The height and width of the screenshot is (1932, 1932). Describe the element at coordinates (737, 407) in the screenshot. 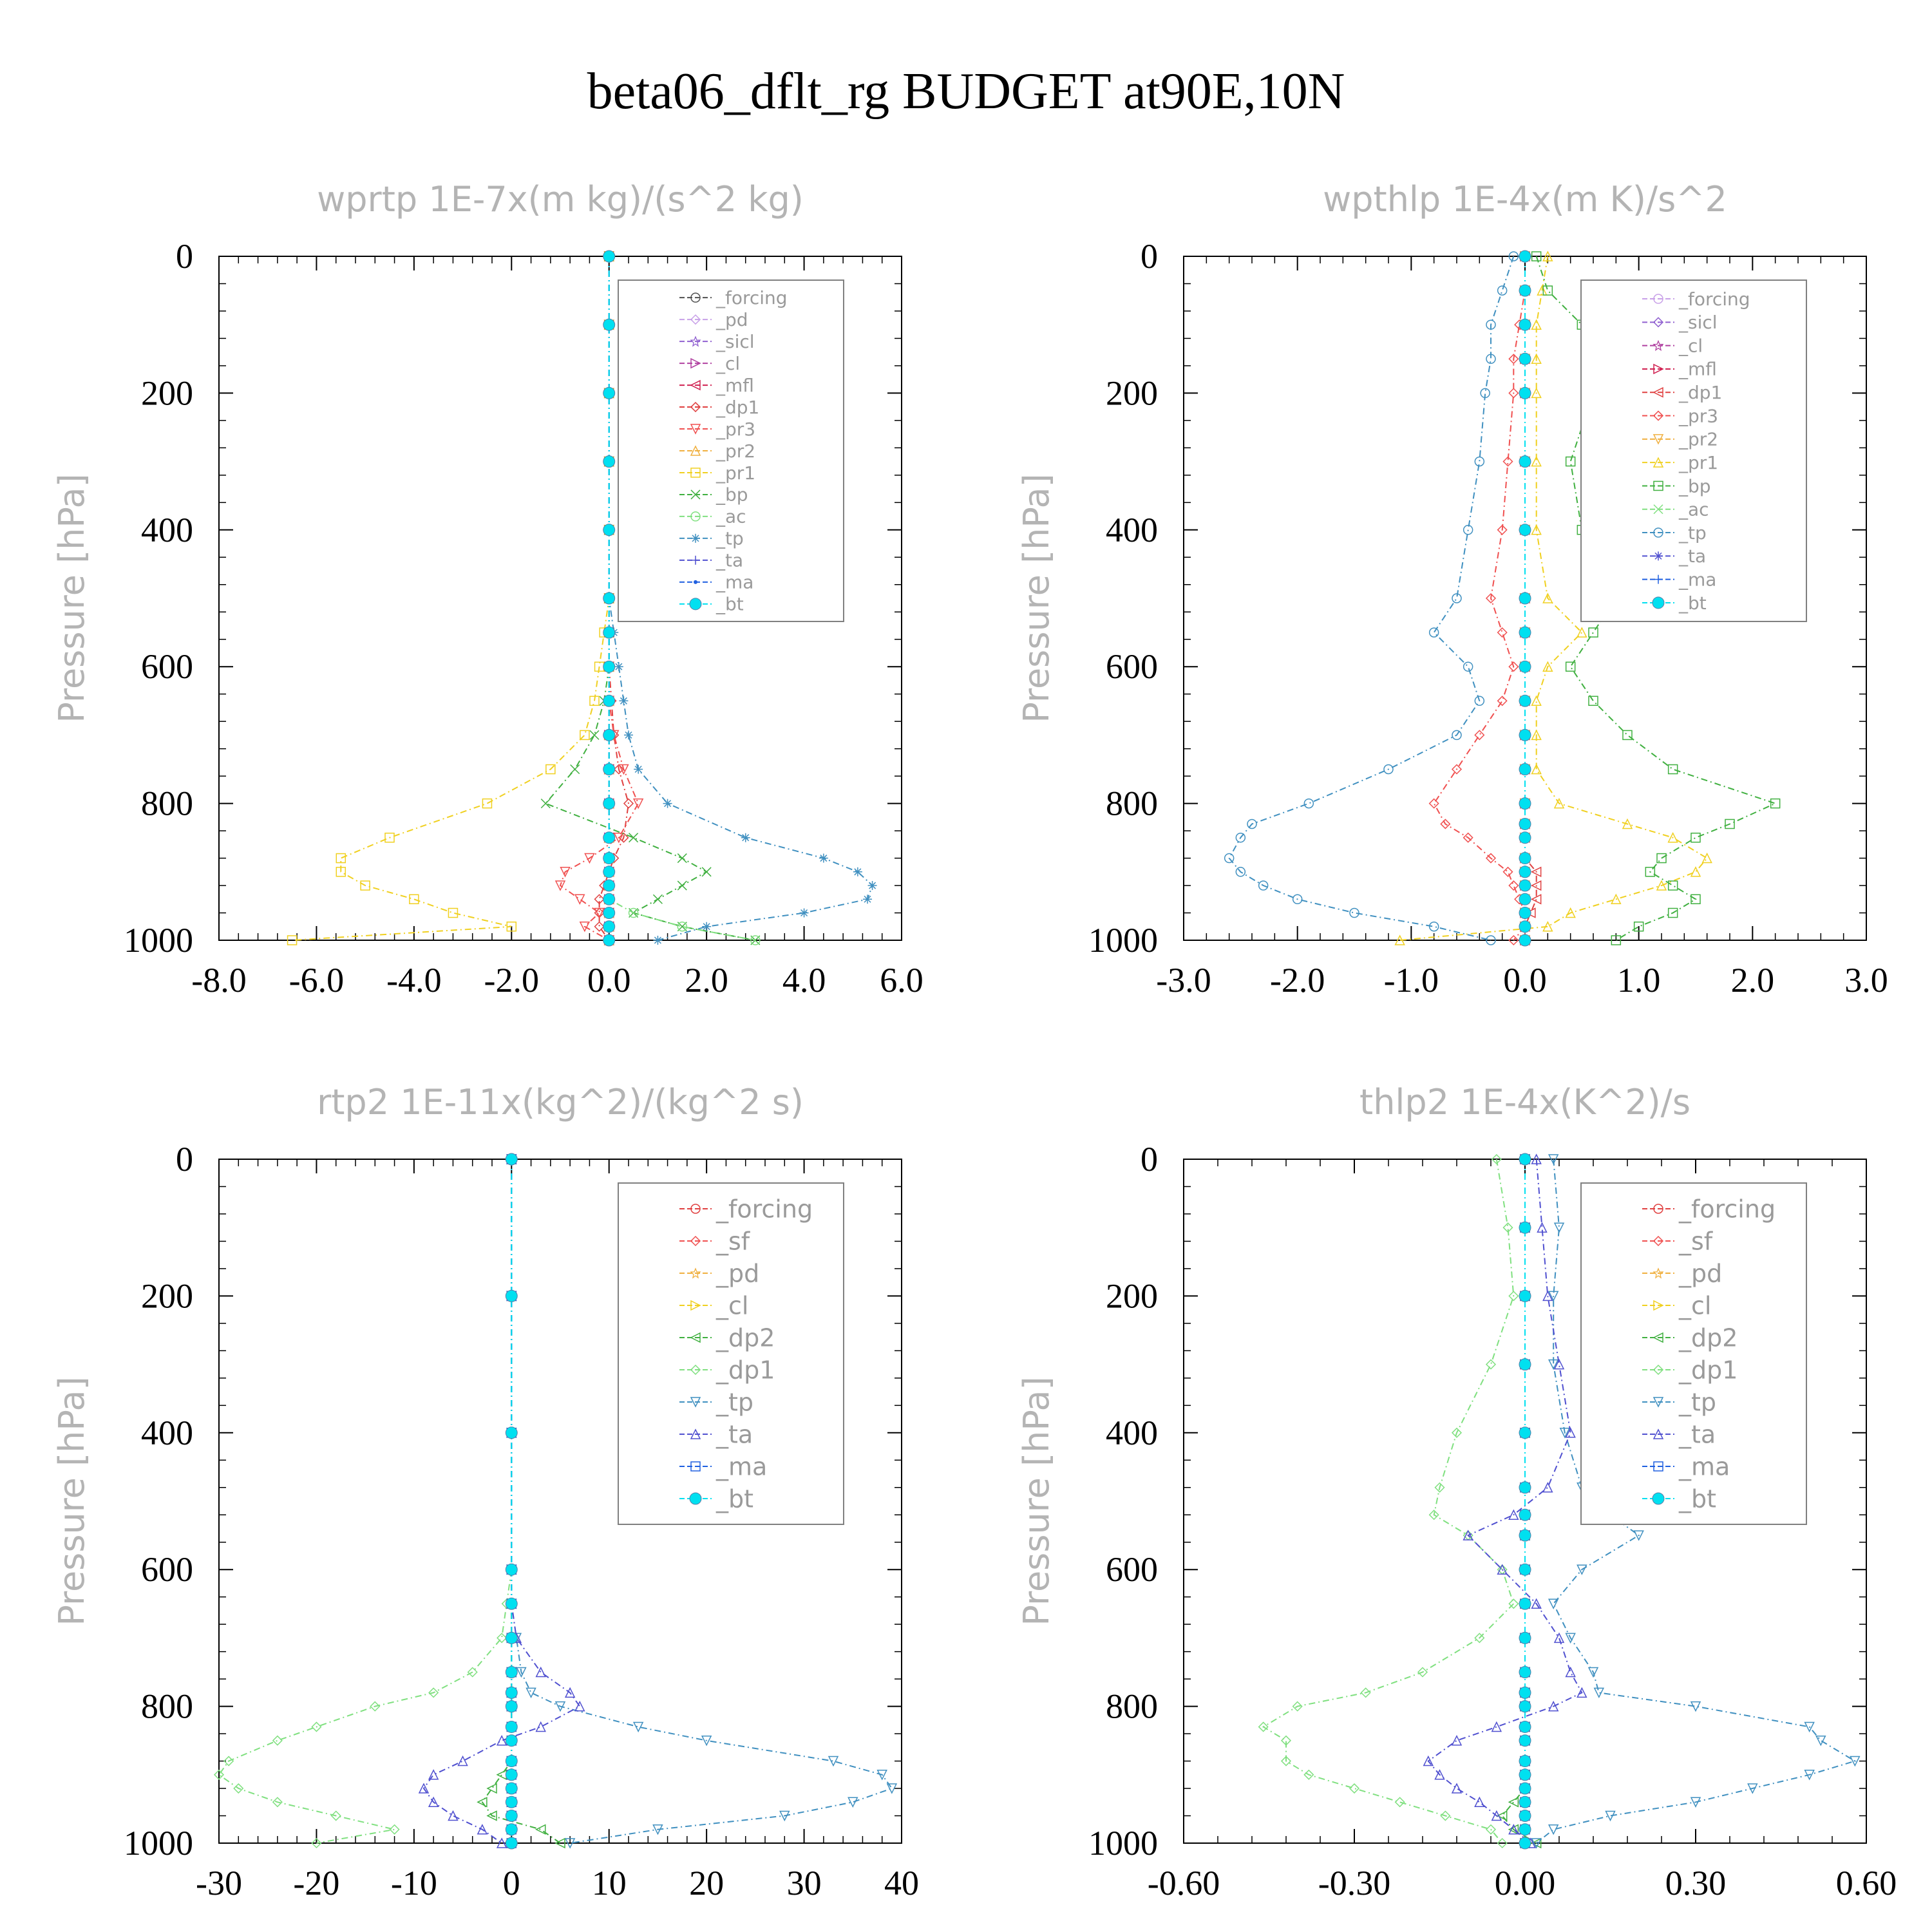

I see `legend-label: _dp1` at that location.